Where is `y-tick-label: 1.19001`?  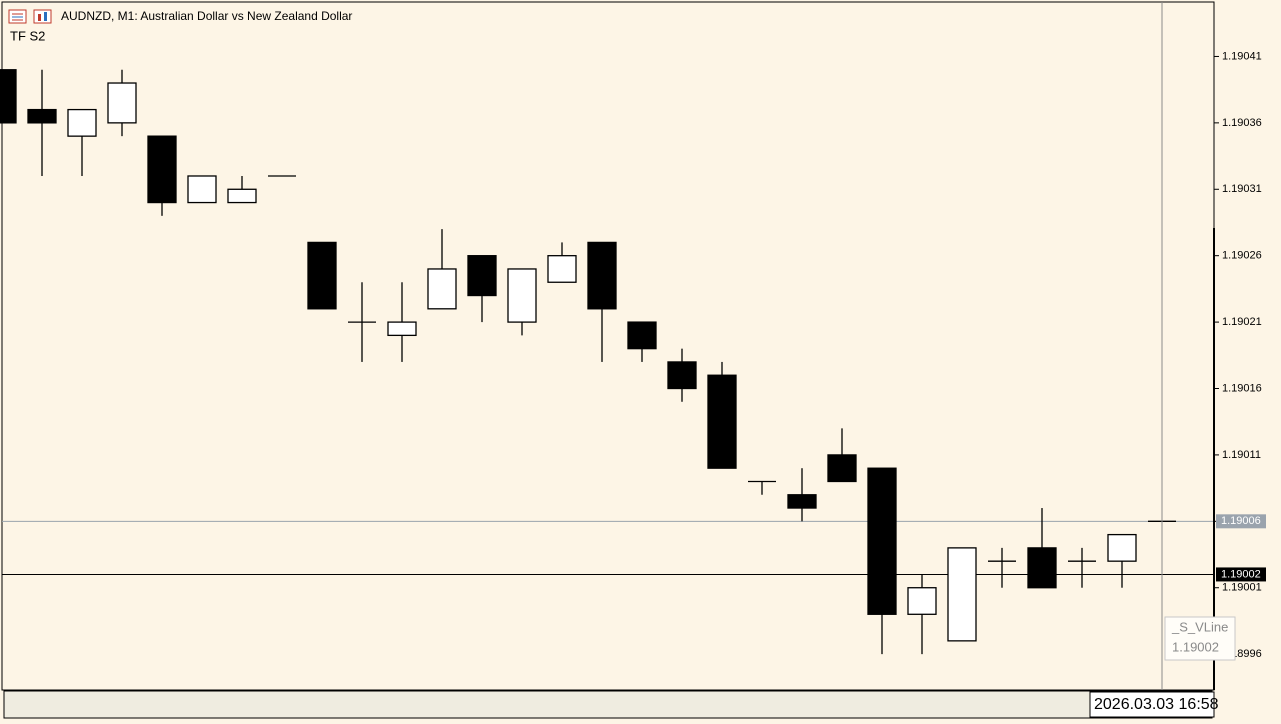
y-tick-label: 1.19001 is located at coordinates (1242, 588).